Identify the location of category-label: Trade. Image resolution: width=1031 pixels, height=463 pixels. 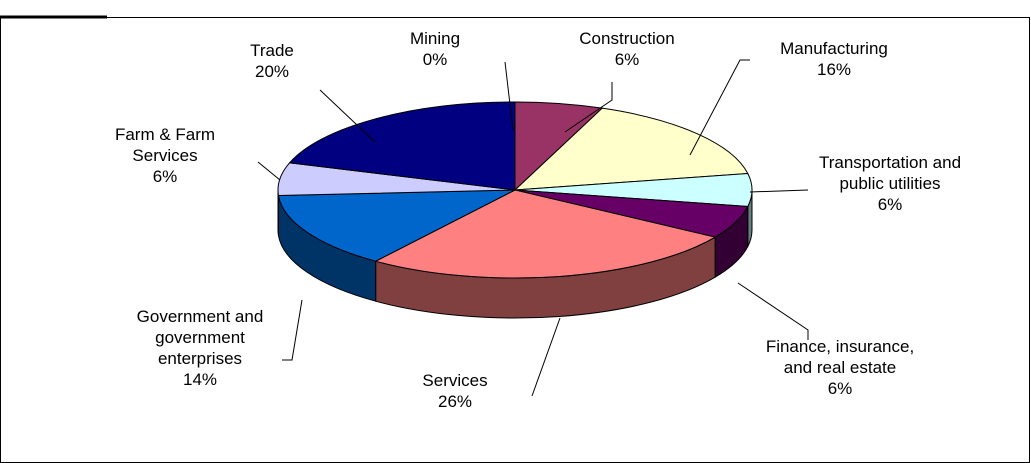
(272, 50).